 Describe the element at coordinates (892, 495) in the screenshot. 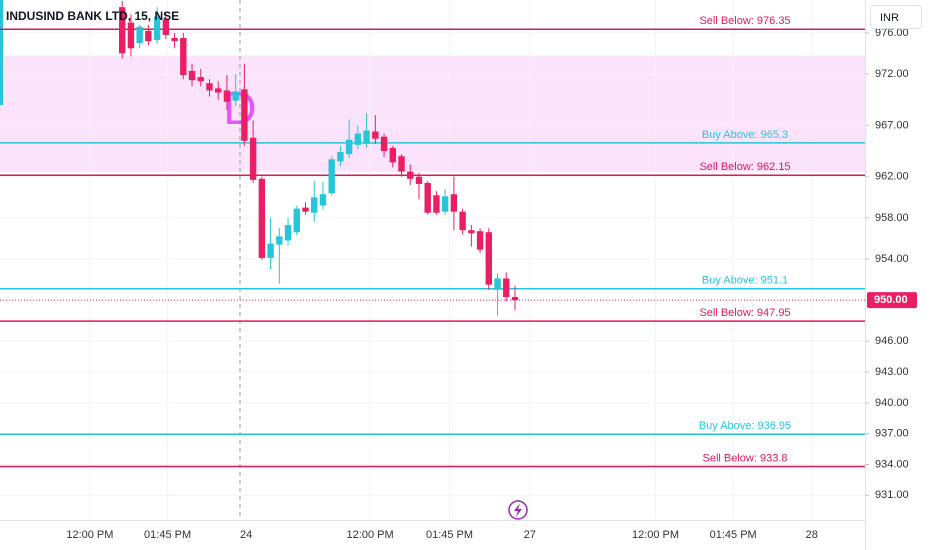

I see `y-tick-label: 931.00` at that location.